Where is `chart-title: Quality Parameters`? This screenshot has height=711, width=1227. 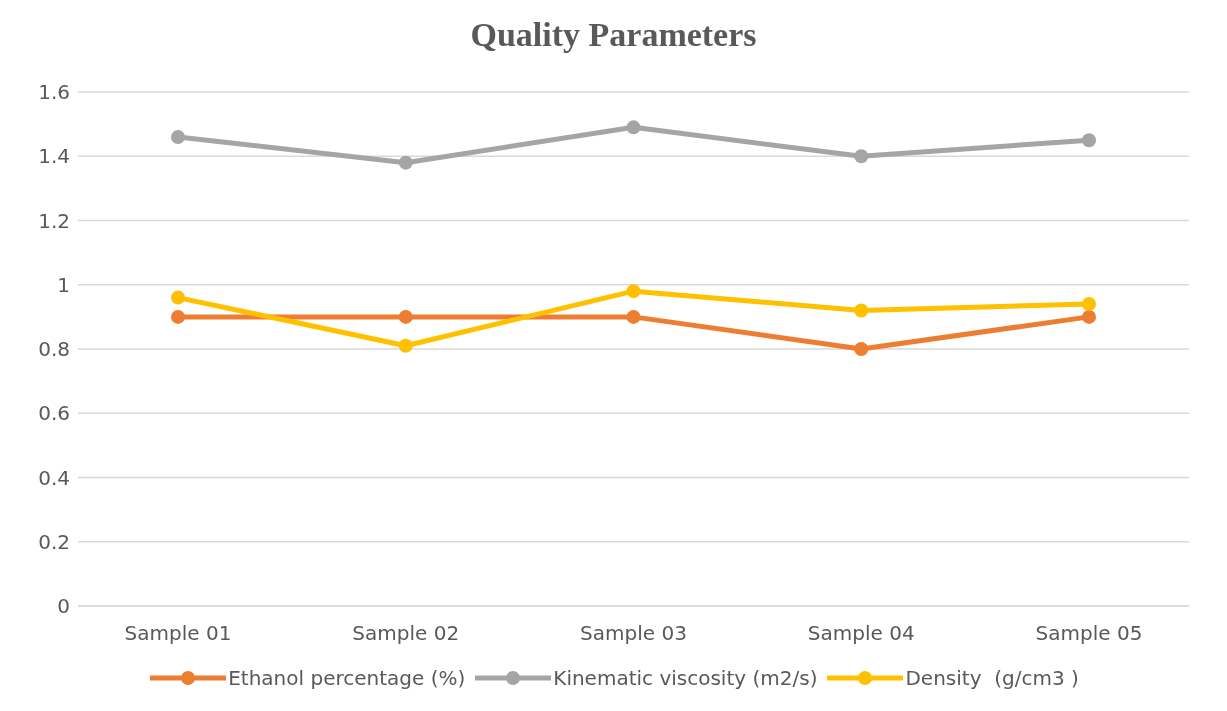 chart-title: Quality Parameters is located at coordinates (613, 35).